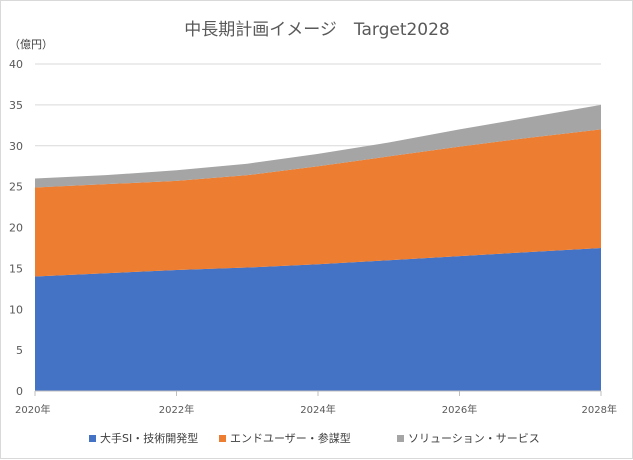 This screenshot has width=633, height=460. Describe the element at coordinates (599, 409) in the screenshot. I see `x-tick-label-2028: 2028年` at that location.